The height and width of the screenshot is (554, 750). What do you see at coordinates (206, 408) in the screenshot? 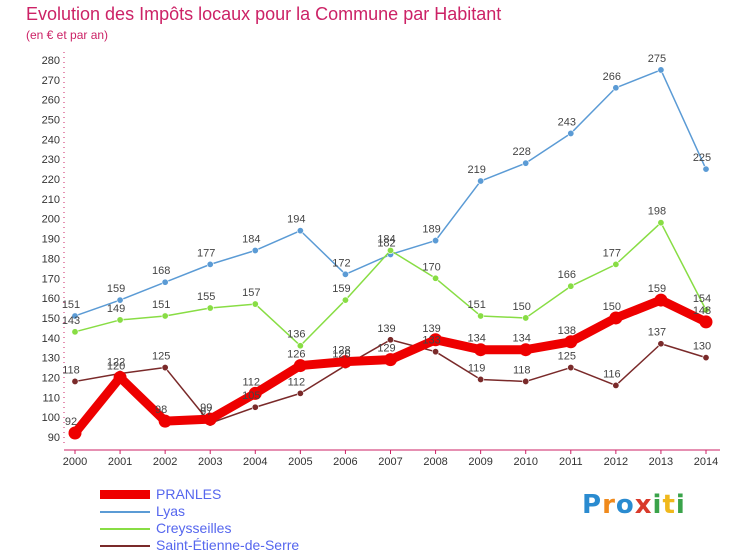
I see `data-label-pranles: 99` at bounding box center [206, 408].